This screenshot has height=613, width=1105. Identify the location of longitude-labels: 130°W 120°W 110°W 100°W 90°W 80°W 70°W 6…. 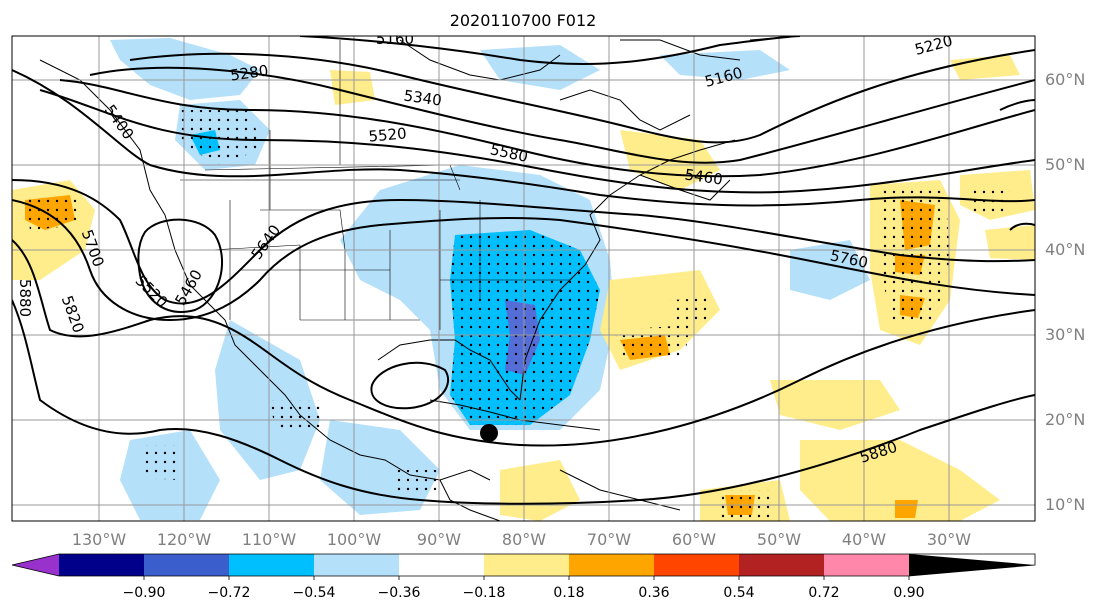
(521, 539).